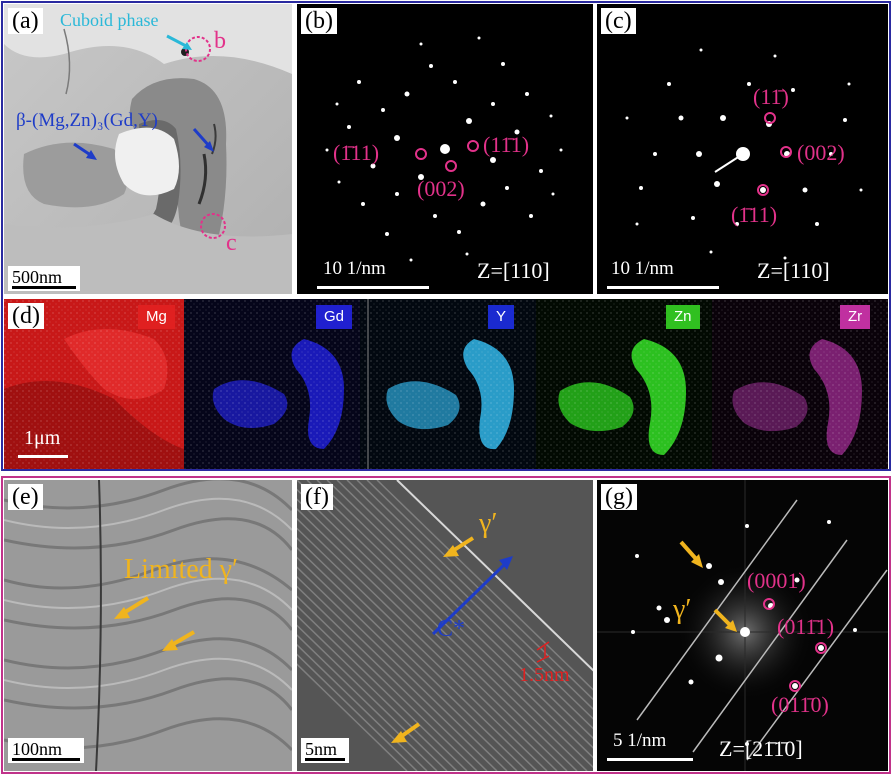 This screenshot has height=775, width=892. I want to click on panel-g-graphic, so click(742, 625).